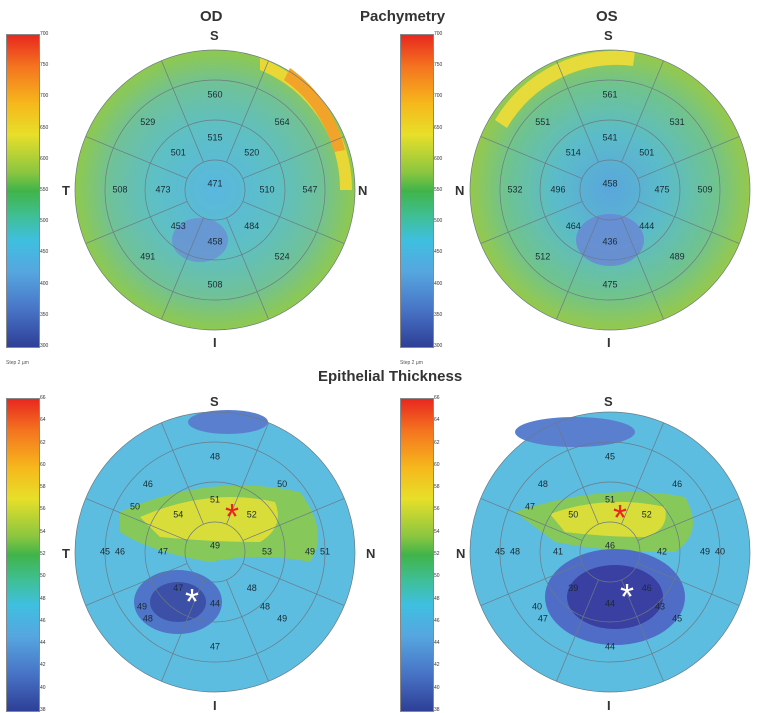 This screenshot has width=760, height=713. I want to click on os-epi-scale-tick: 56, so click(437, 509).